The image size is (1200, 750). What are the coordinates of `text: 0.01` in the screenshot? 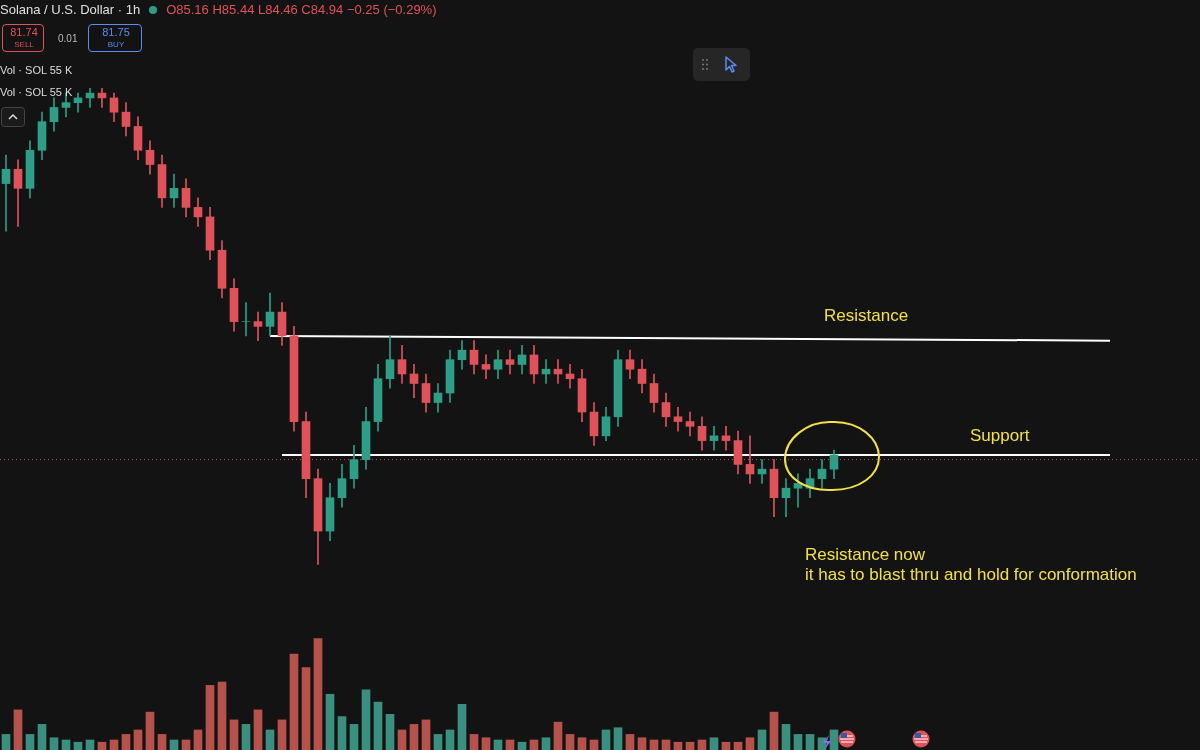 It's located at (68, 38).